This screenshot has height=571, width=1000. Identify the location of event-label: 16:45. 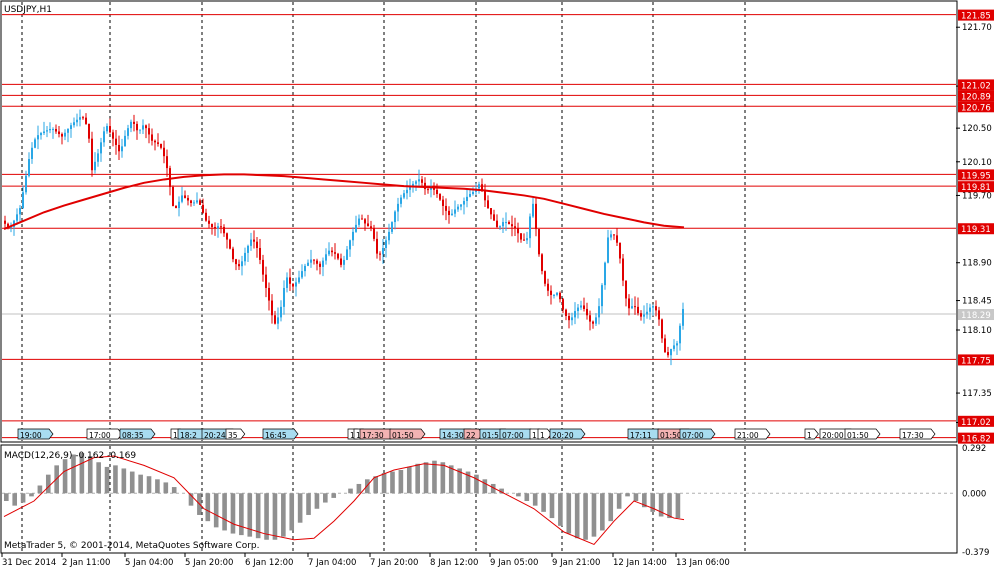
(280, 434).